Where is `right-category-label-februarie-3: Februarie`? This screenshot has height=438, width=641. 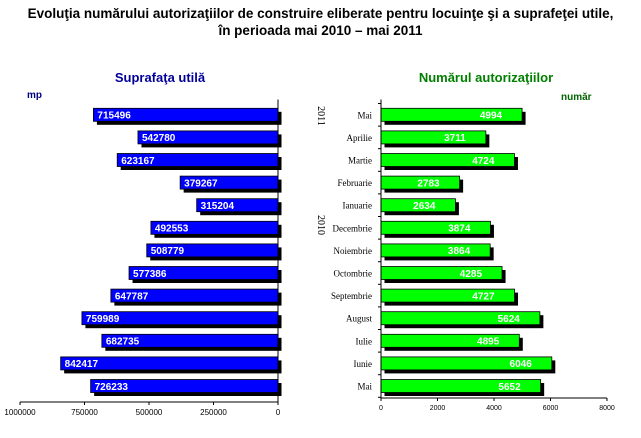
right-category-label-februarie-3: Februarie is located at coordinates (355, 183).